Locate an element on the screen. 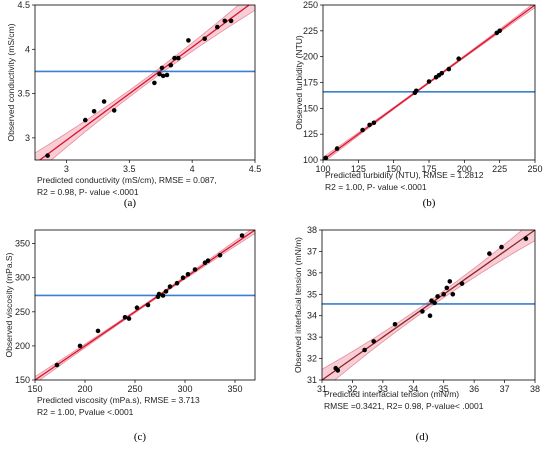 This screenshot has height=451, width=550. fit-line is located at coordinates (144, 82).